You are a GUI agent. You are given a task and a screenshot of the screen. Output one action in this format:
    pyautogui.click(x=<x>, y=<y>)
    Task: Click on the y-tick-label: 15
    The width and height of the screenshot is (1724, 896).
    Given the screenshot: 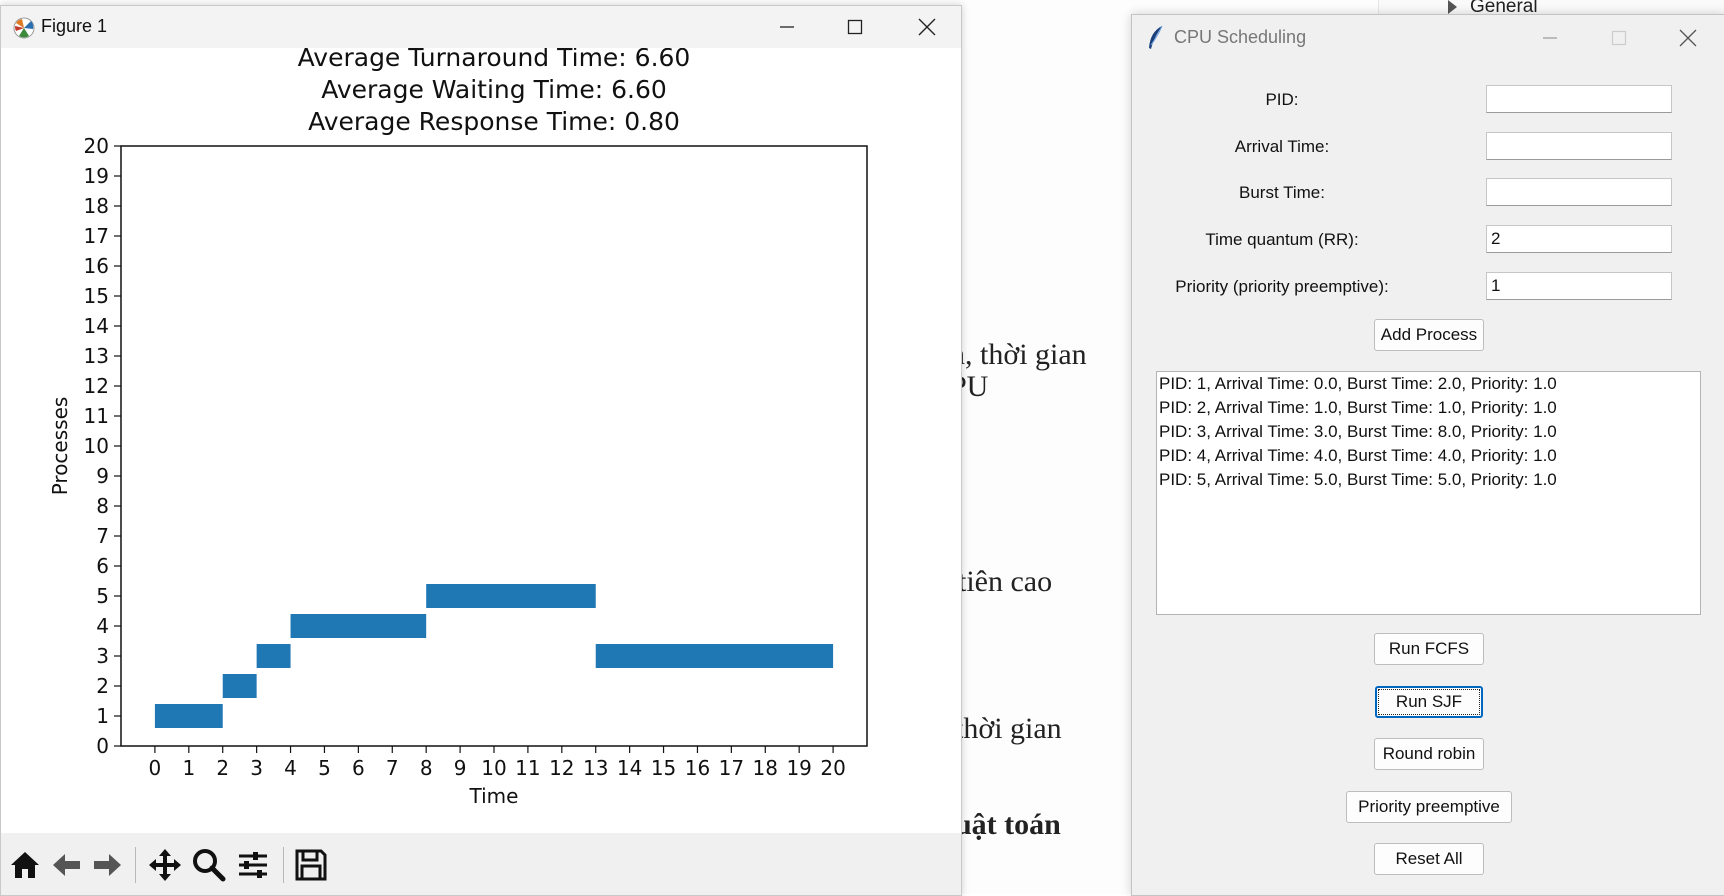 What is the action you would take?
    pyautogui.click(x=96, y=296)
    